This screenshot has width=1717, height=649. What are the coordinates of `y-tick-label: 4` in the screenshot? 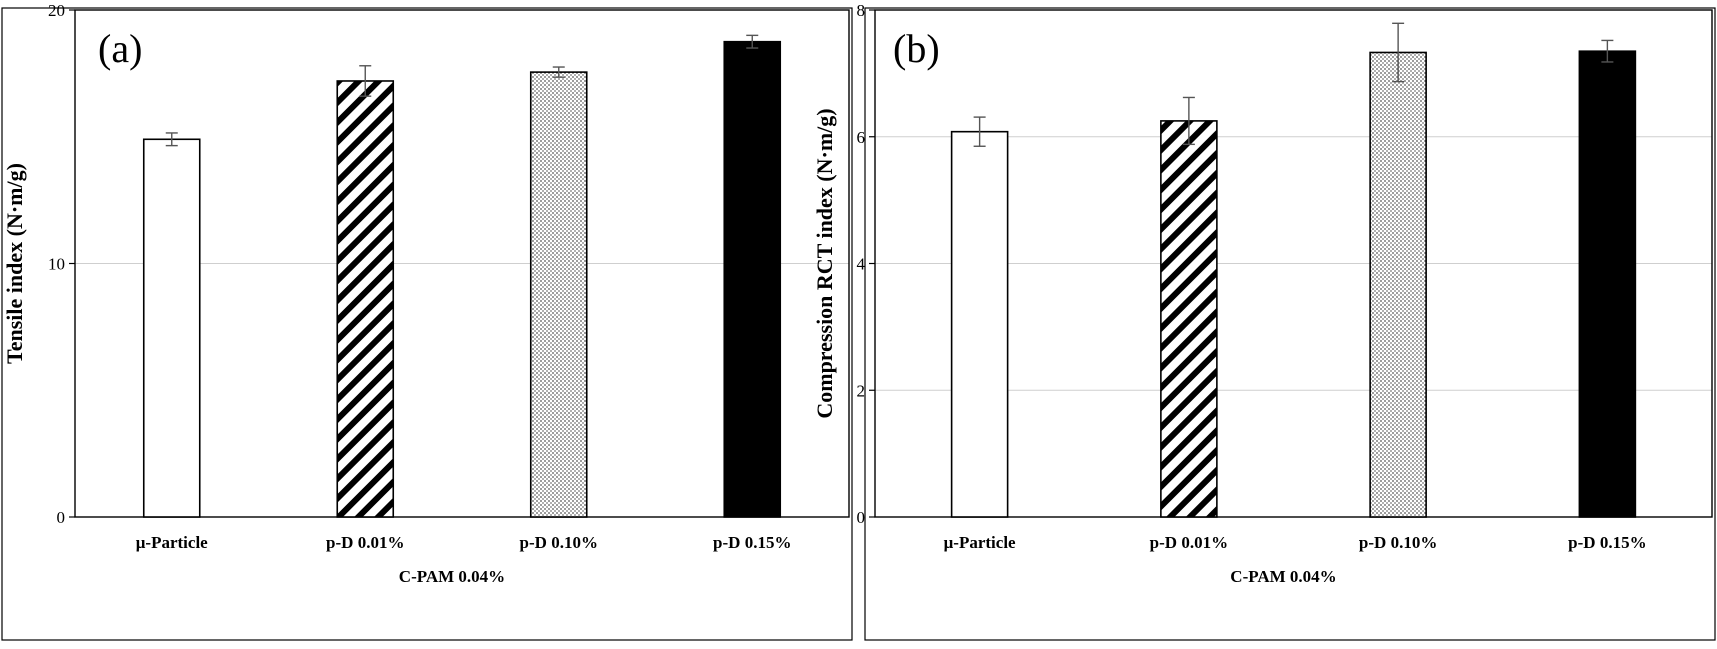 It's located at (861, 264).